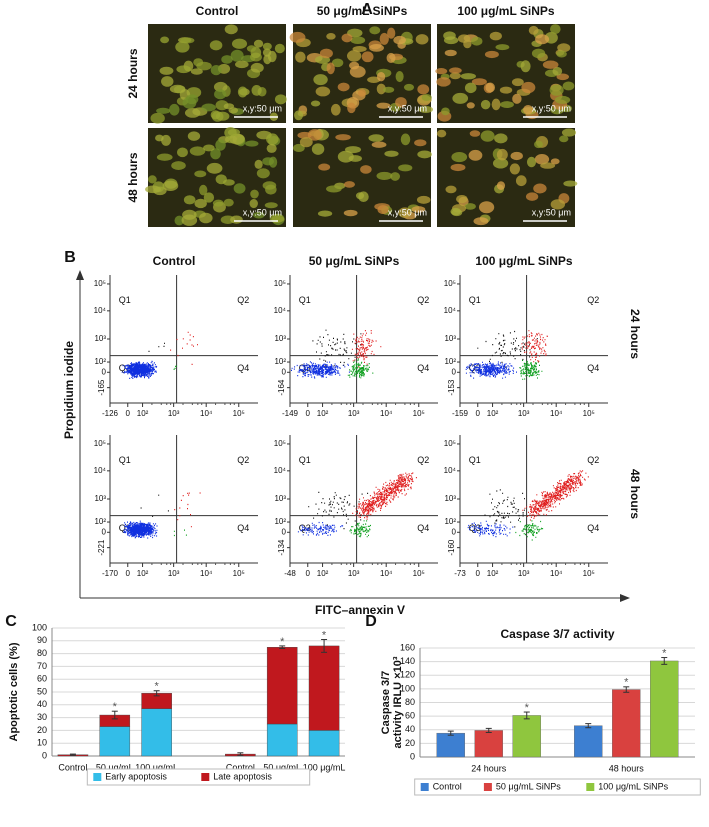  Describe the element at coordinates (504, 508) in the screenshot. I see `dots-necrotic` at that location.